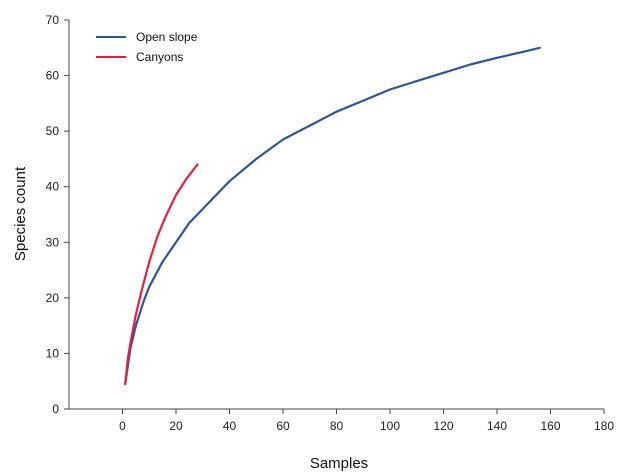 The width and height of the screenshot is (619, 474). What do you see at coordinates (53, 298) in the screenshot?
I see `y-tick-label: 20` at bounding box center [53, 298].